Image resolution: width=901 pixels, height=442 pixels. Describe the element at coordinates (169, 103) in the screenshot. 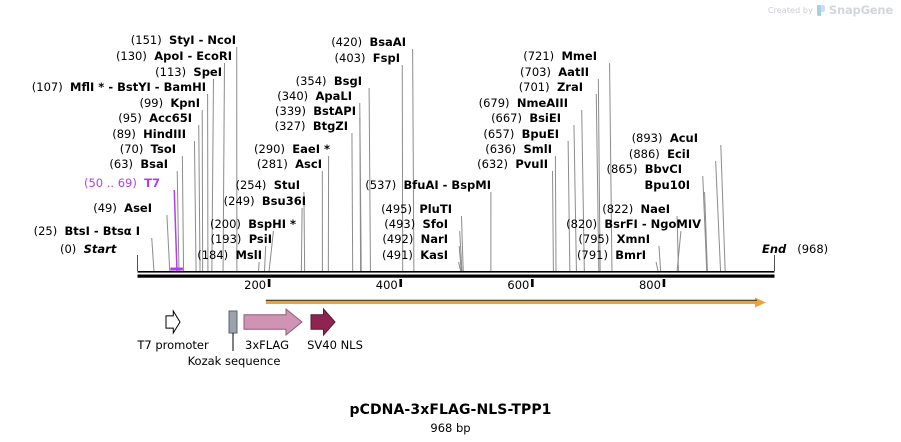

I see `enzyme-label: (99) KpnI` at that location.